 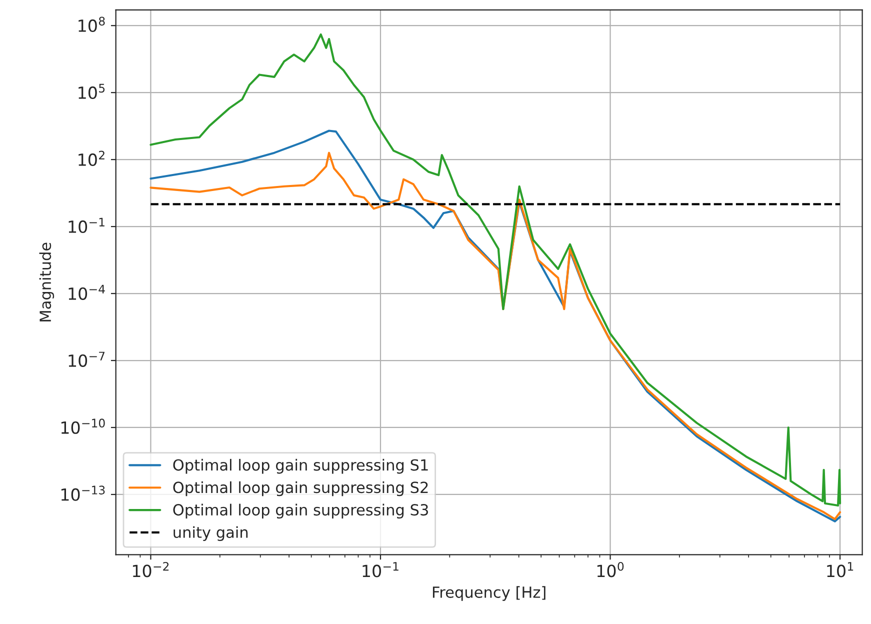 I want to click on legend-label: Optimal loop gain suppressing S2, so click(x=300, y=488).